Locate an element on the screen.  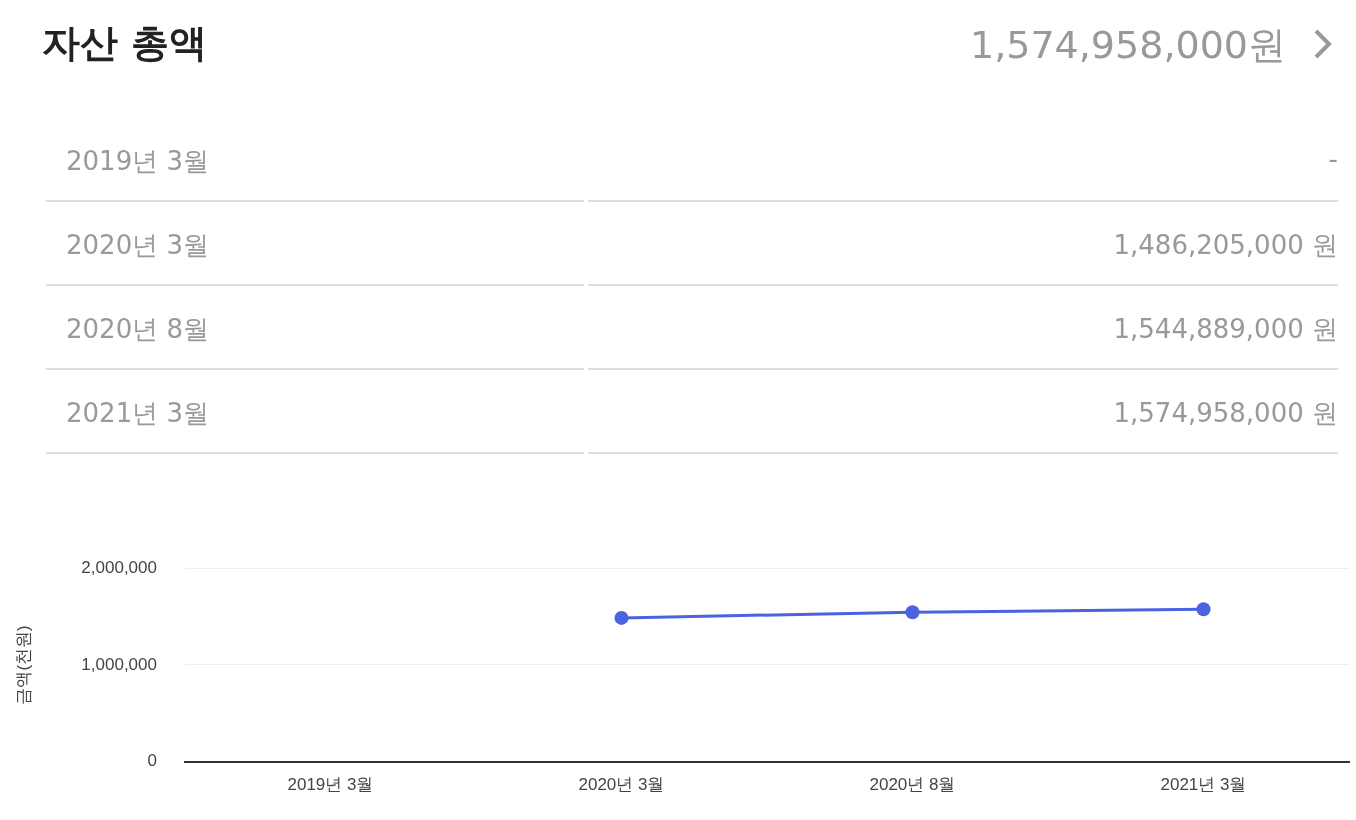
x-tick-label: 2020년 8월 is located at coordinates (912, 785).